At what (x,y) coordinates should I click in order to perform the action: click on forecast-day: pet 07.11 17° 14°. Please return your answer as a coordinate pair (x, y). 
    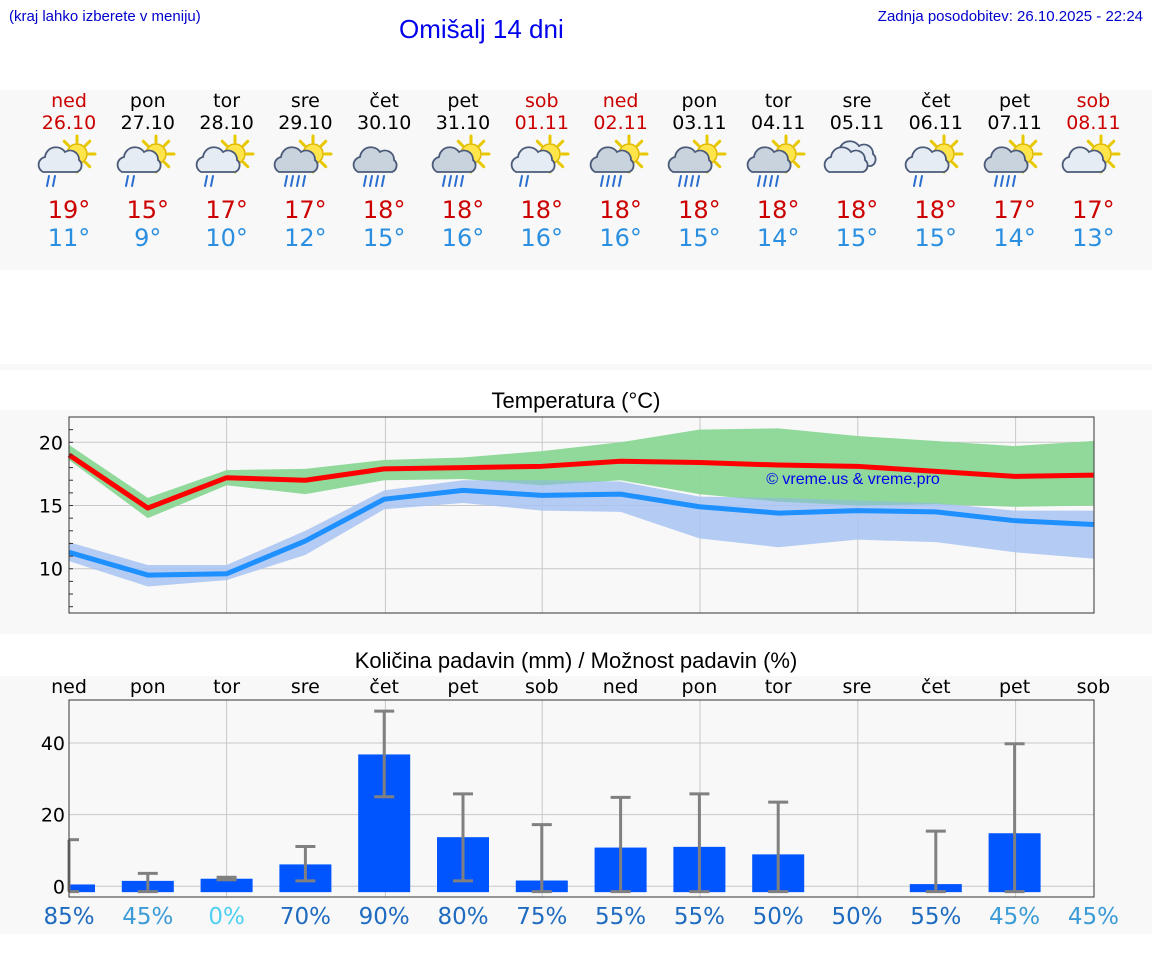
    Looking at the image, I should click on (1015, 171).